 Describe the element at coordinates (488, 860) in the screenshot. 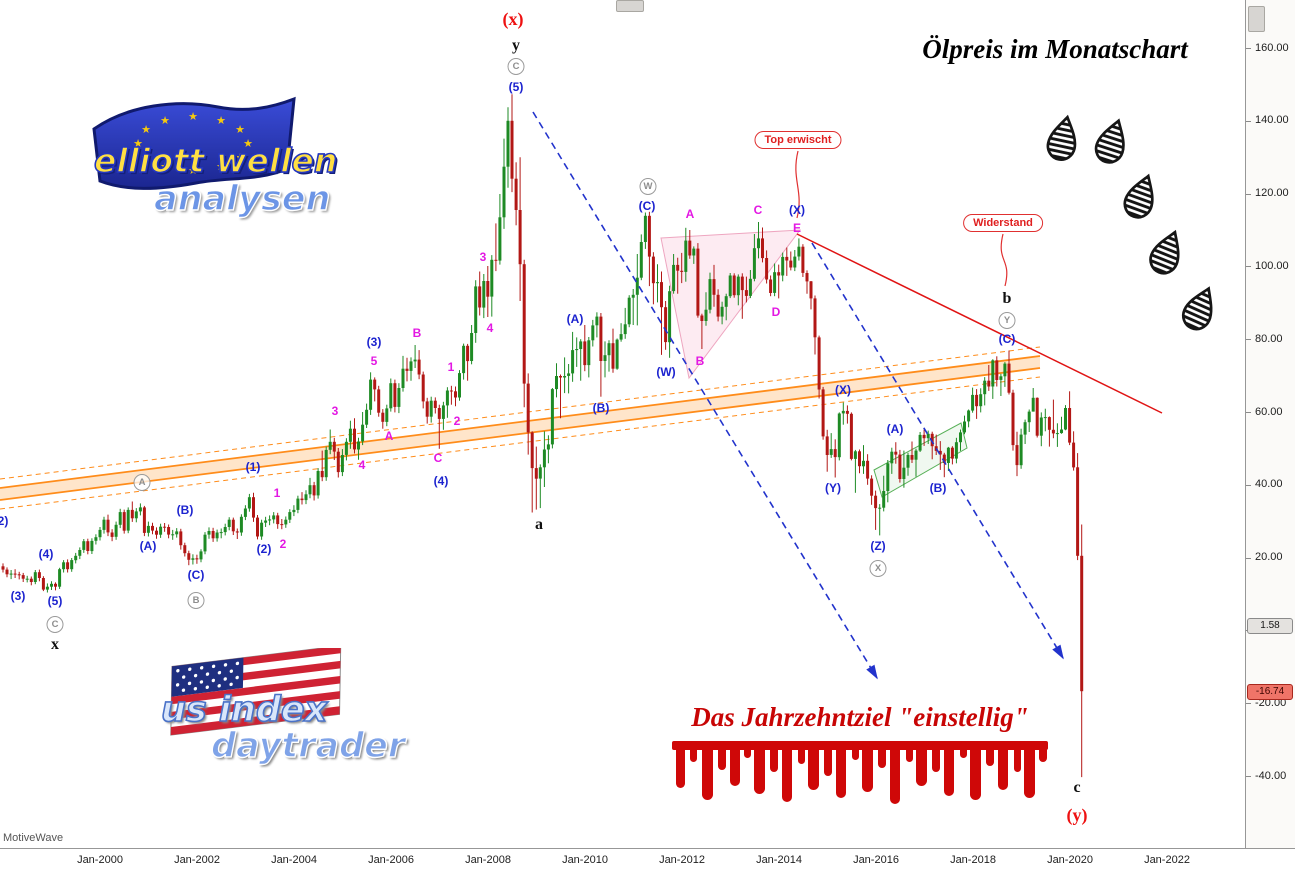

I see `x-axis-tick-label: Jan-2008` at that location.